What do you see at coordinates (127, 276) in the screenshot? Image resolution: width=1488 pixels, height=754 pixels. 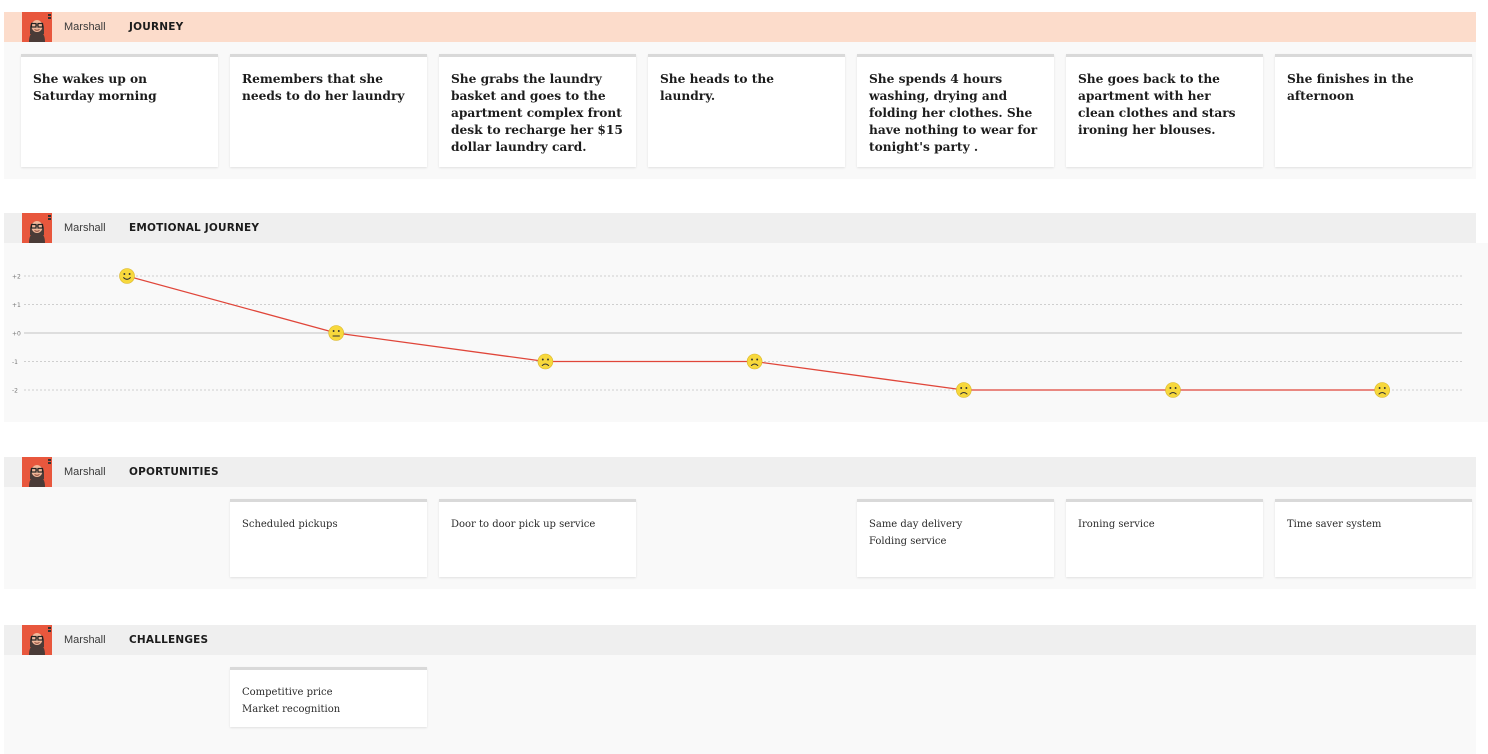 I see `happy-face-icon` at bounding box center [127, 276].